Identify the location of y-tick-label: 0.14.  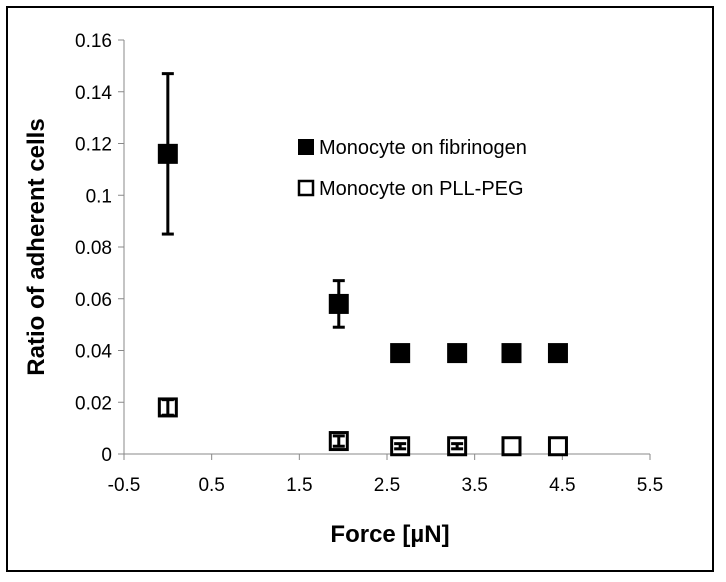
(93, 93).